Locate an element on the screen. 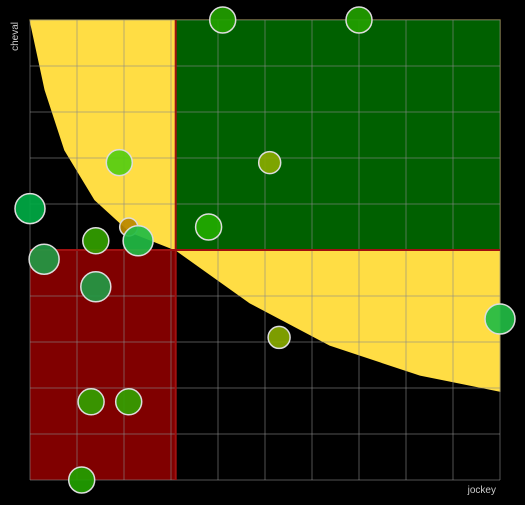 The height and width of the screenshot is (505, 525). x-axis-label: jockey is located at coordinates (481, 490).